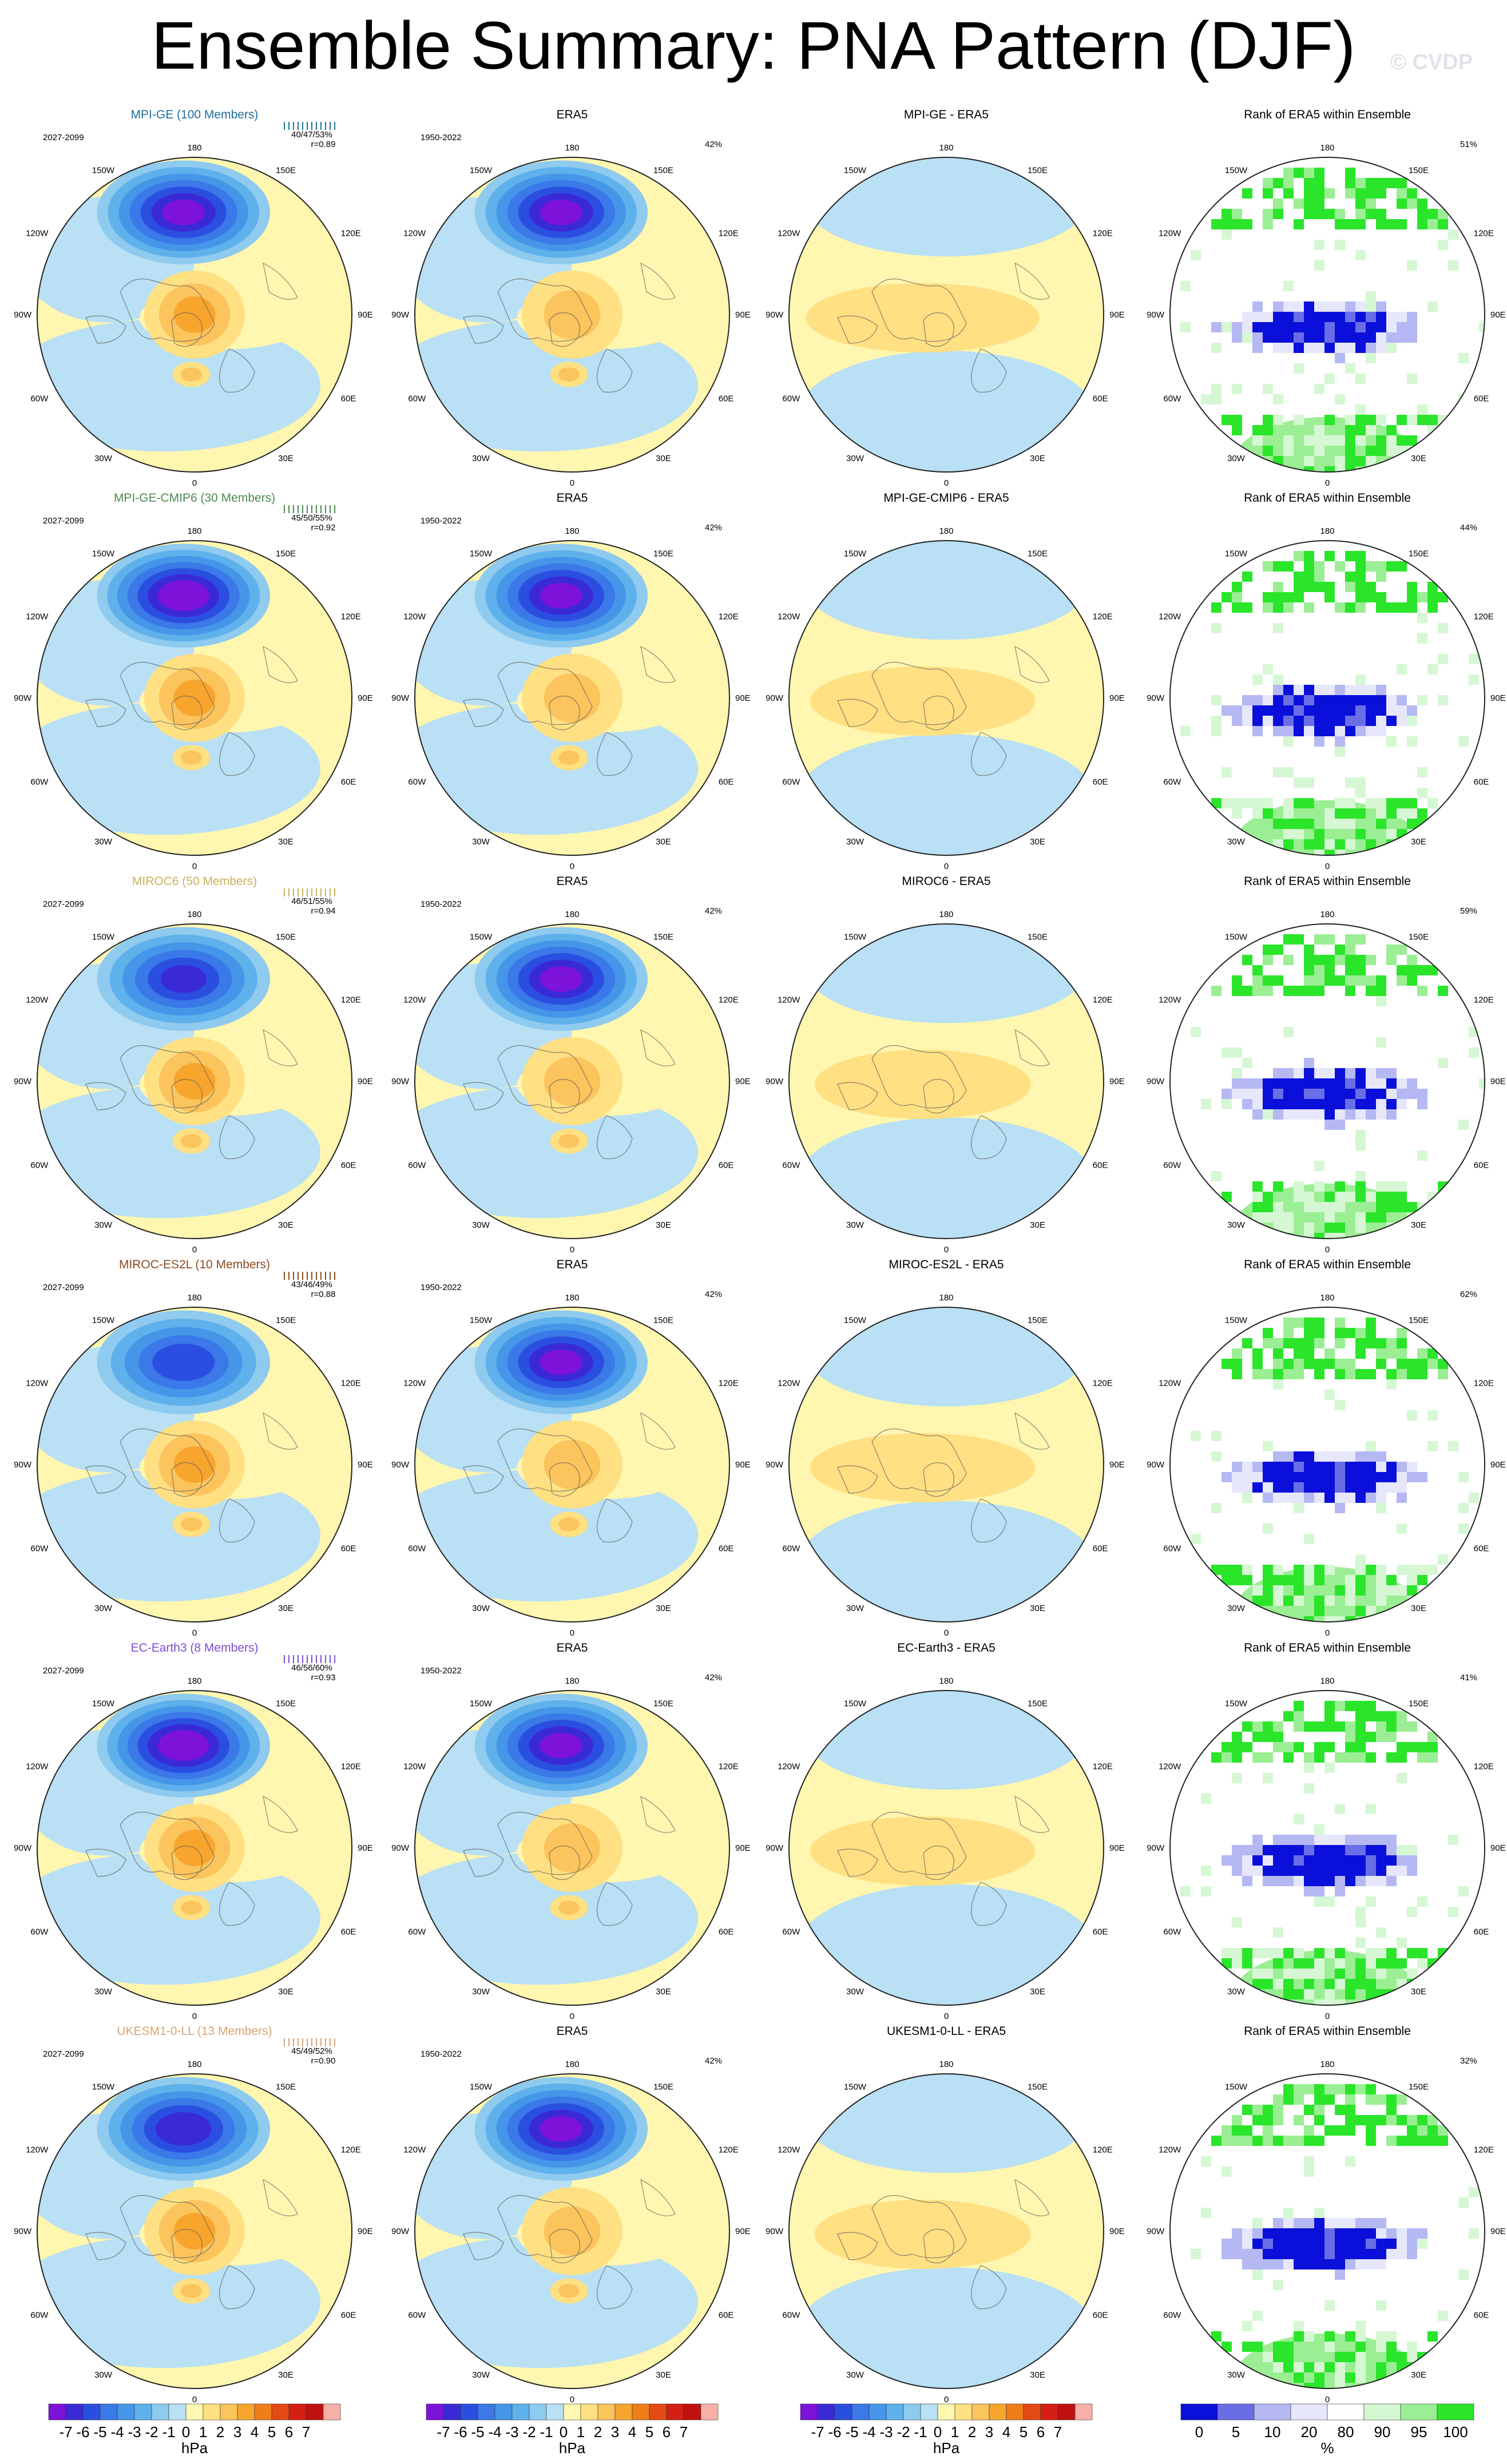 The image size is (1507, 2464). What do you see at coordinates (922, 1084) in the screenshot?
I see `positive-anomaly` at bounding box center [922, 1084].